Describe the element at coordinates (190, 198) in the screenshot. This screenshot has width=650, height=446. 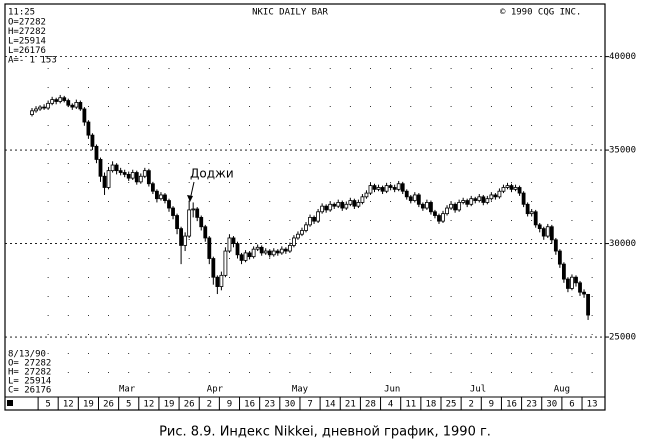
I see `arrow-head` at that location.